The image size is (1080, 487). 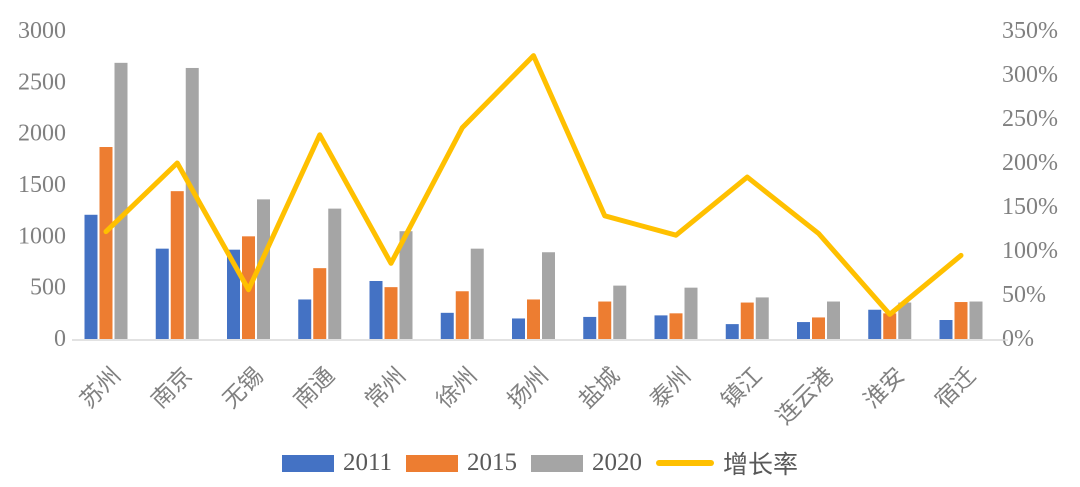 What do you see at coordinates (528, 388) in the screenshot?
I see `x-label-扬州: 扬州` at bounding box center [528, 388].